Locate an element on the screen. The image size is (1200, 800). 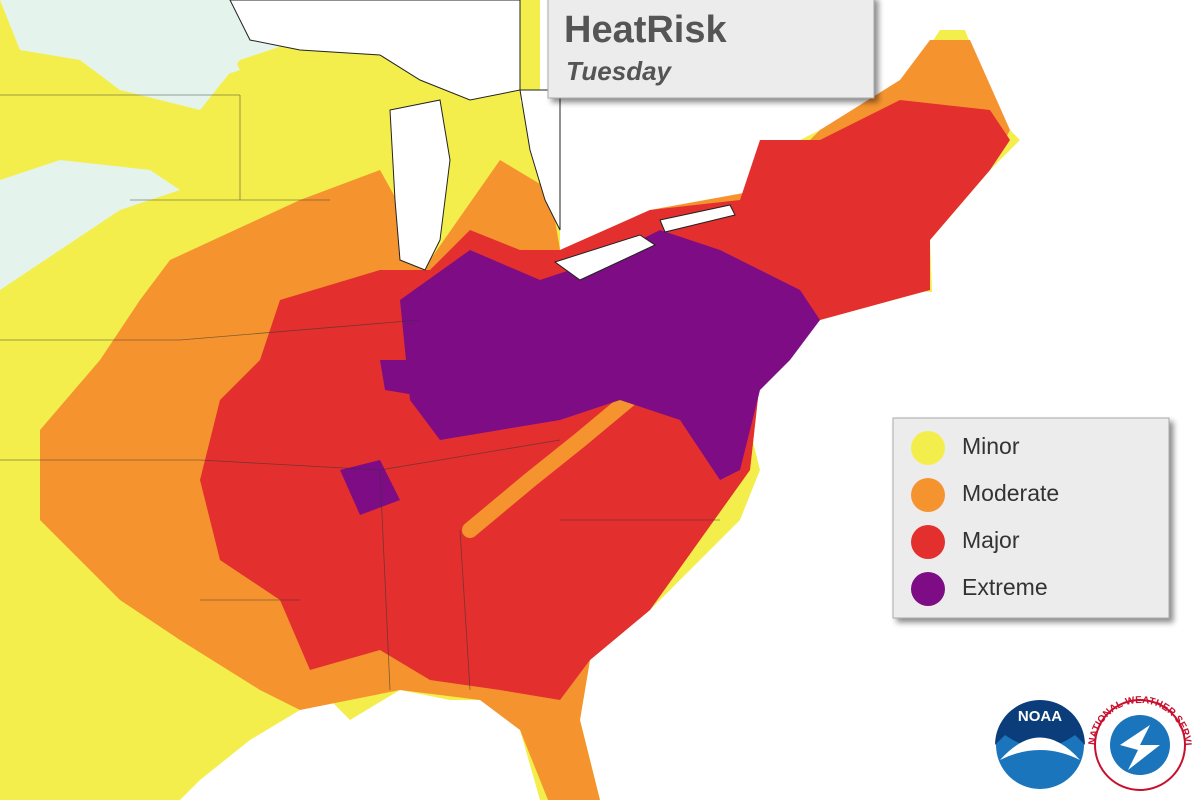
legend-label: Minor is located at coordinates (991, 446).